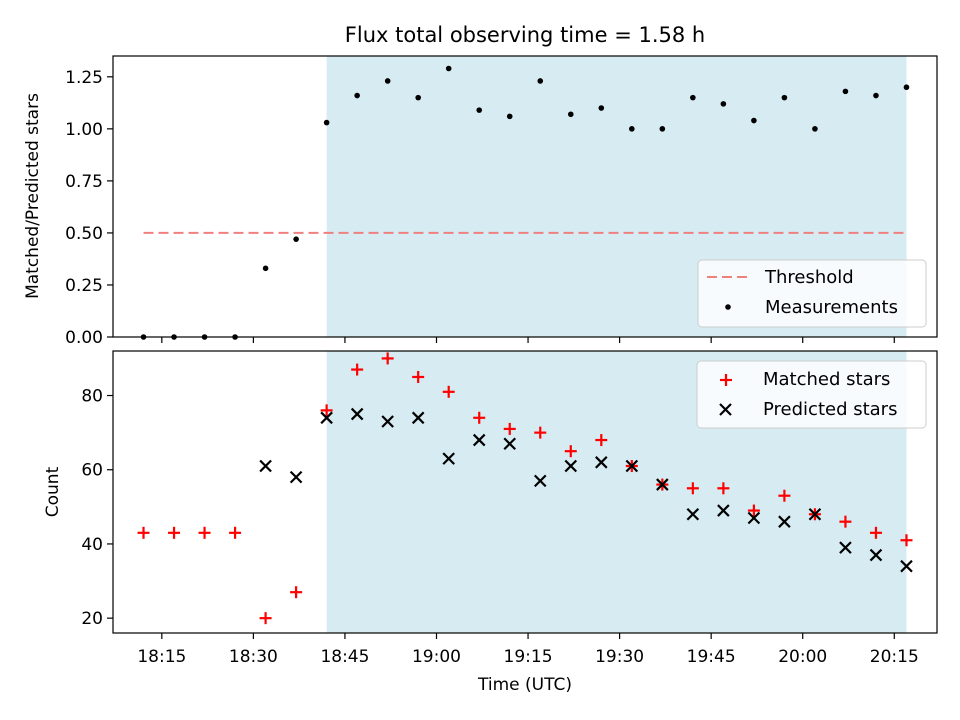 This screenshot has height=720, width=960. What do you see at coordinates (436, 657) in the screenshot?
I see `x-tick-label: 19:00` at bounding box center [436, 657].